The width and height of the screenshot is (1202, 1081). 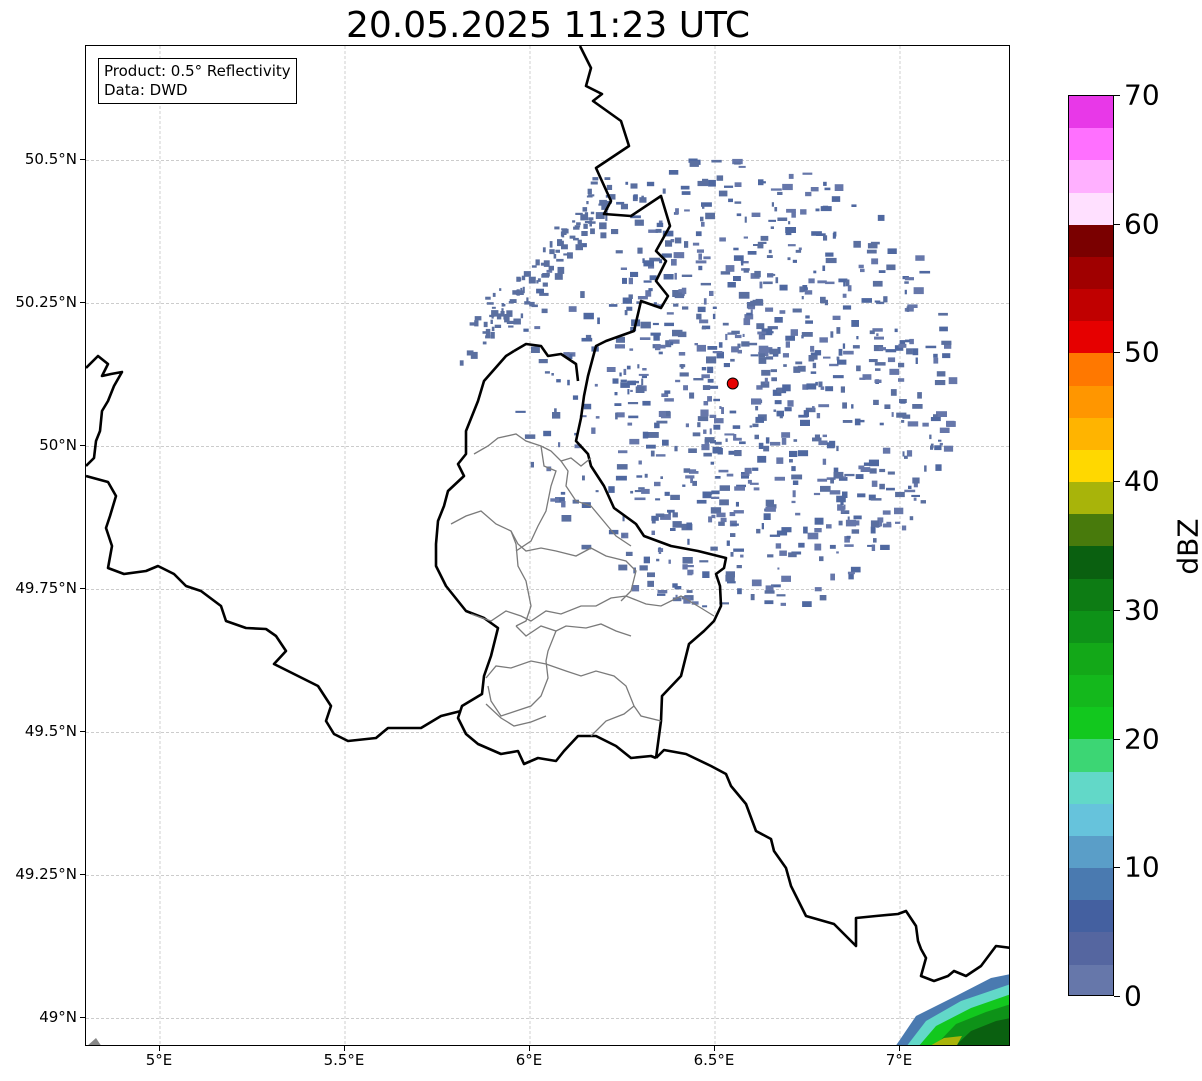 I want to click on colorbar-unit-label: dBZ, so click(x=1186, y=546).